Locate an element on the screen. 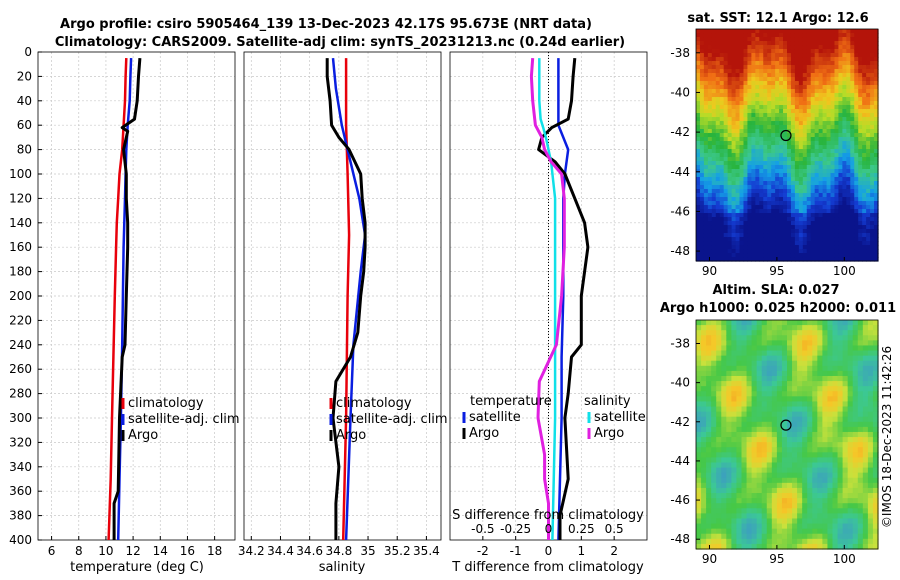 Image resolution: width=900 pixels, height=580 pixels. y-tick-label: -42 is located at coordinates (680, 132).